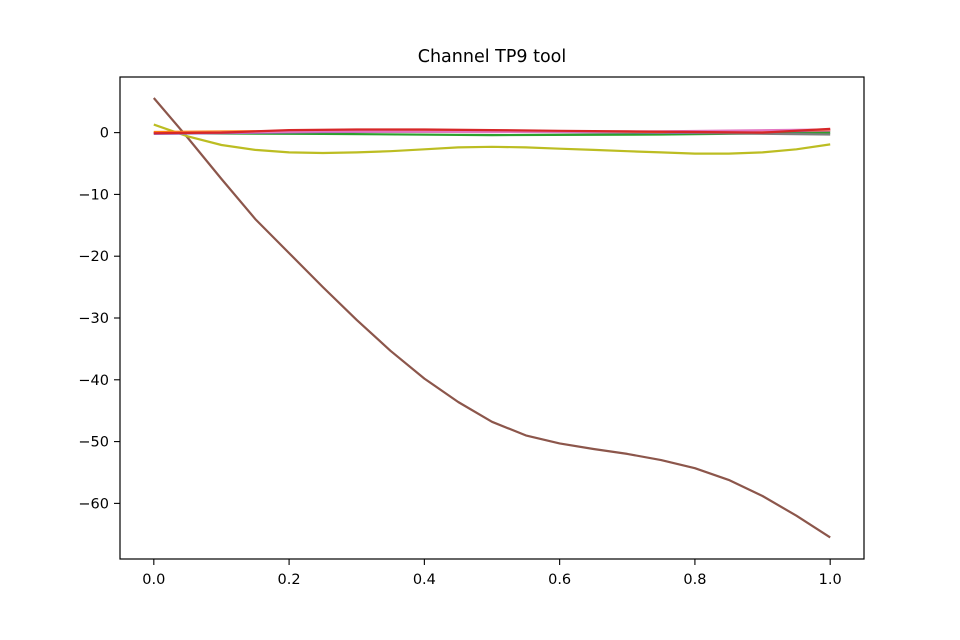 Image resolution: width=960 pixels, height=640 pixels. What do you see at coordinates (153, 580) in the screenshot?
I see `x-tick-label: 0.0` at bounding box center [153, 580].